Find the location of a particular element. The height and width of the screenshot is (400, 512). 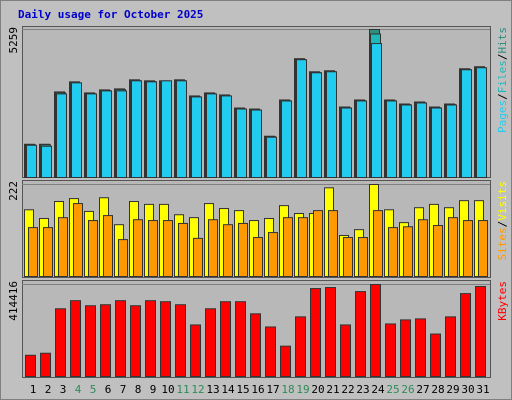

x-tick-label: 11 is located at coordinates (182, 389).